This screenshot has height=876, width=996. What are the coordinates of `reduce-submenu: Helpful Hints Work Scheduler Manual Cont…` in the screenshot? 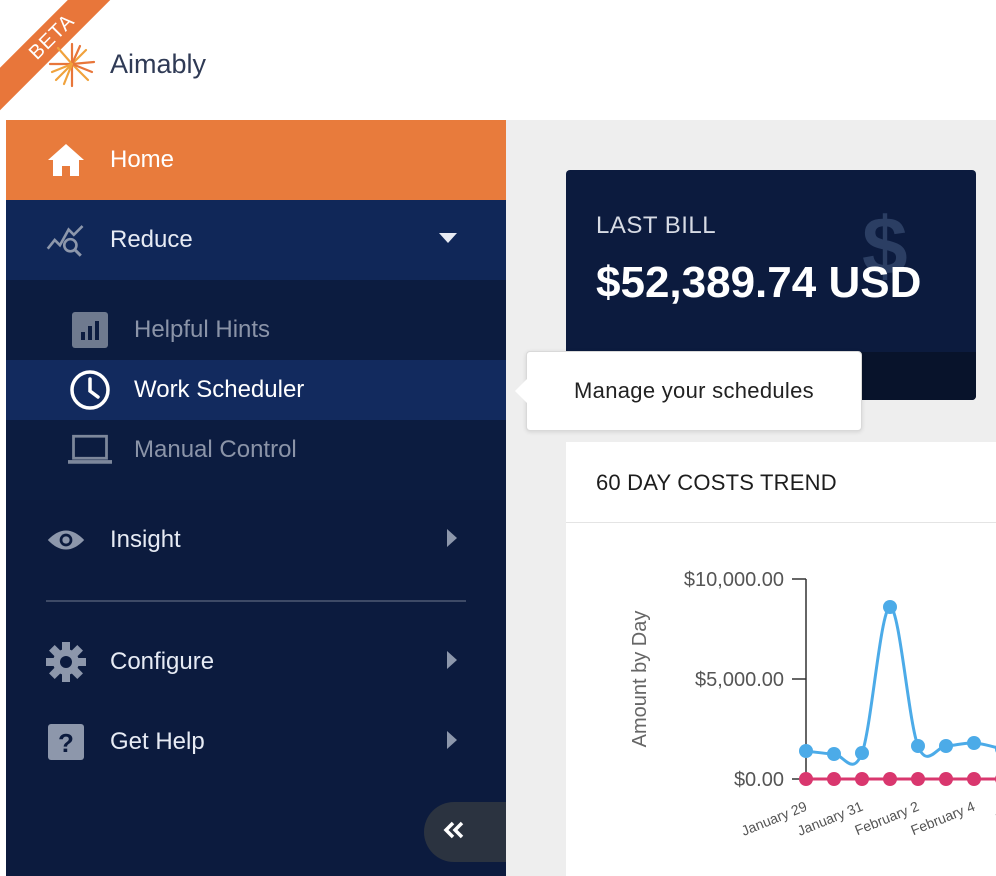 It's located at (256, 390).